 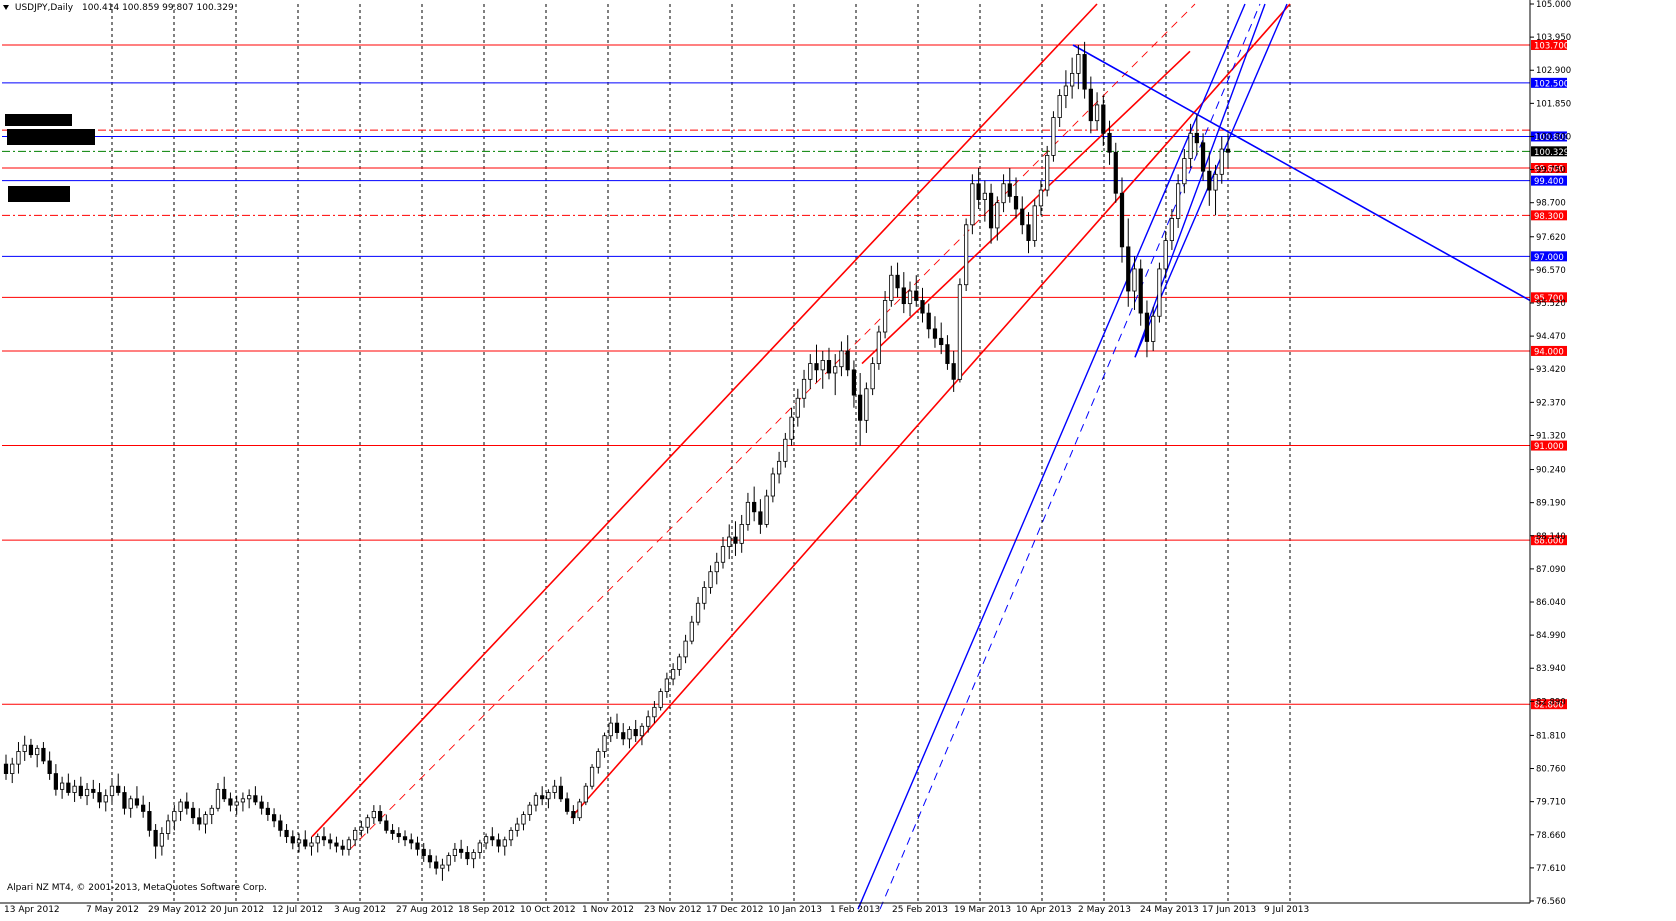 What do you see at coordinates (6, 7) in the screenshot?
I see `dropdown-triangle-icon` at bounding box center [6, 7].